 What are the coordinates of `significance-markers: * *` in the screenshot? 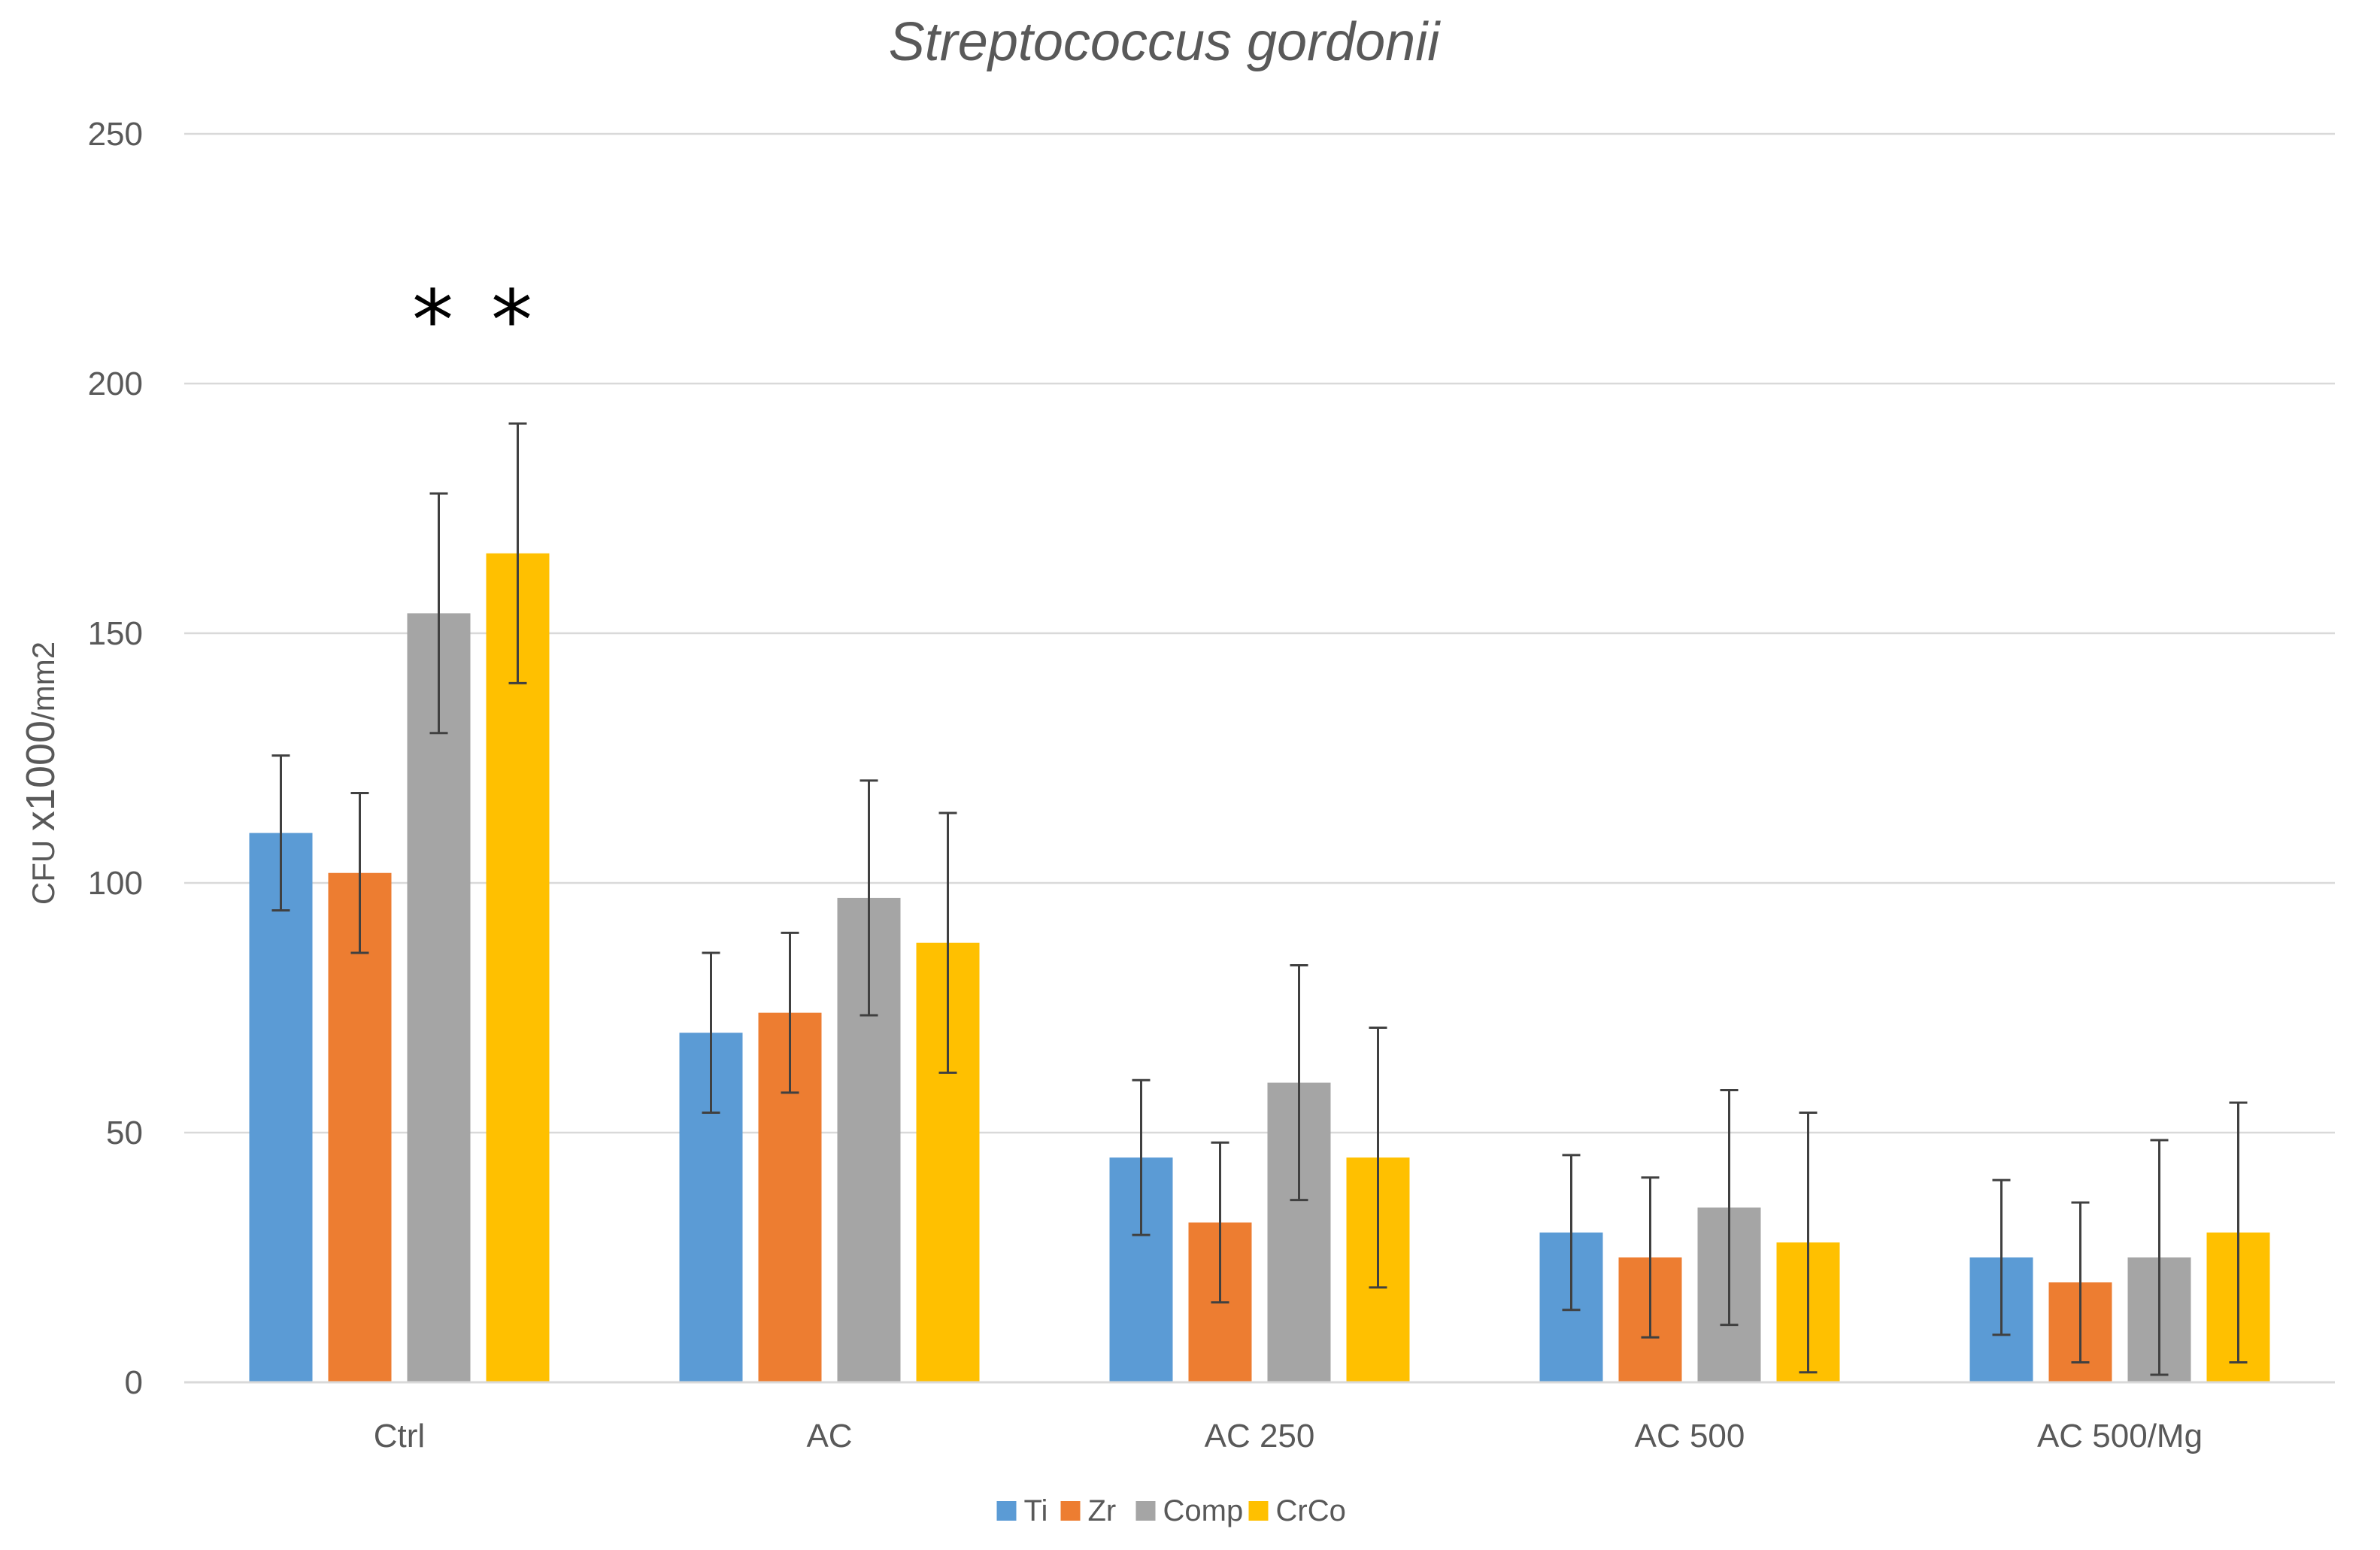 It's located at (472, 320).